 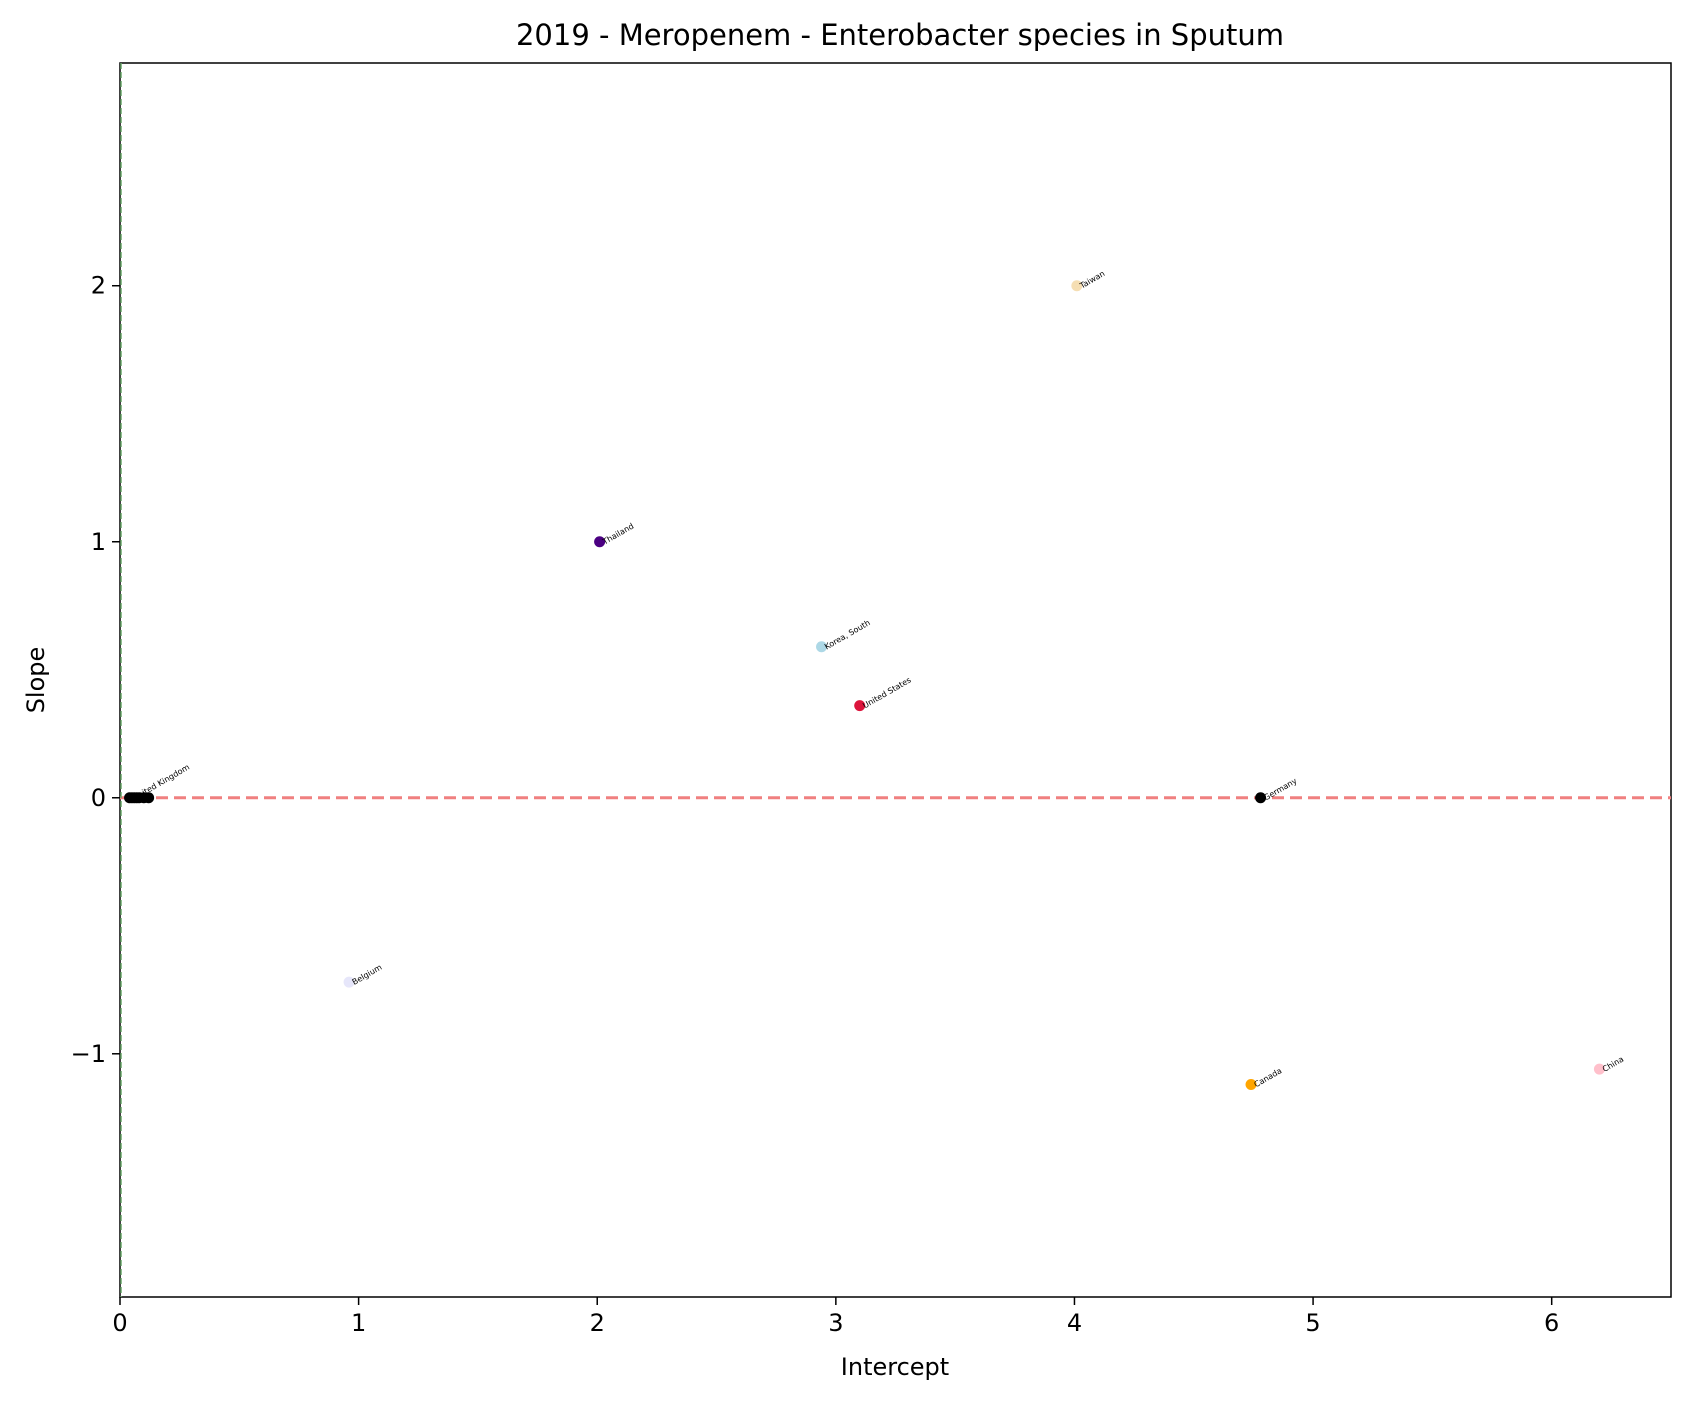 I want to click on x-tick-label: 2, so click(x=597, y=1323).